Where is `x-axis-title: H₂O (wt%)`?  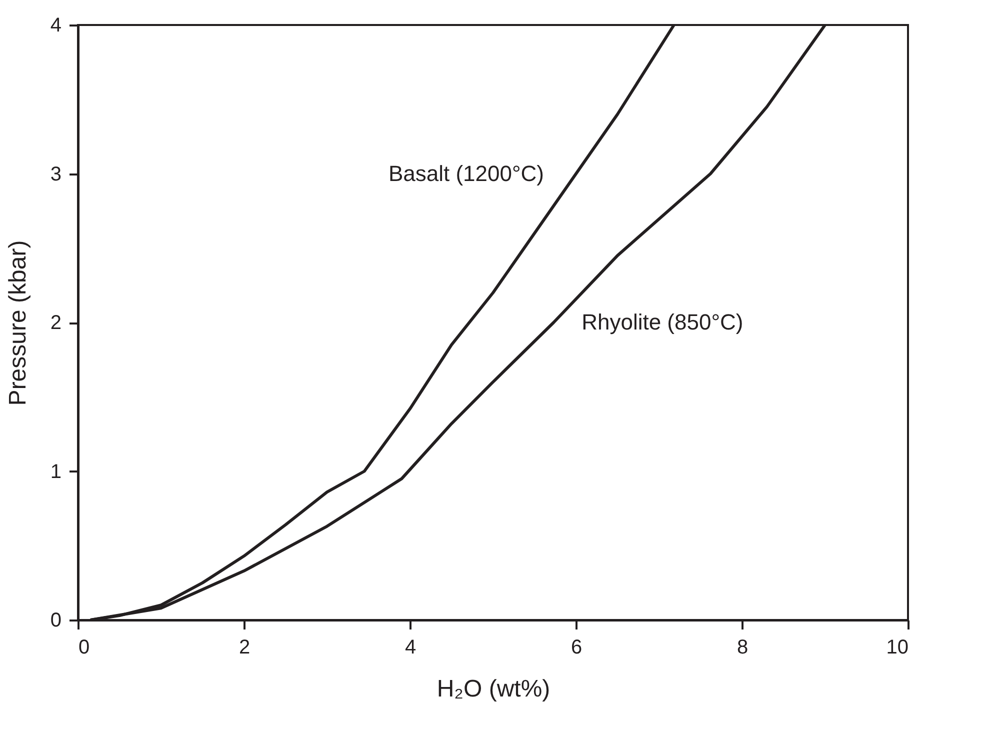 x-axis-title: H₂O (wt%) is located at coordinates (493, 689).